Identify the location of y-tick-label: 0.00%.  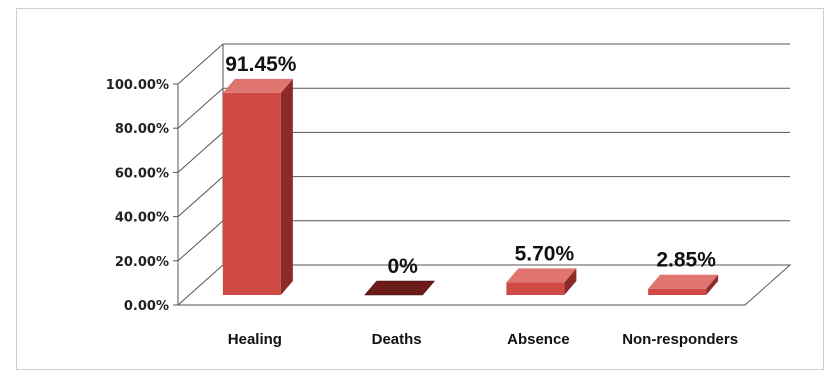
(146, 306).